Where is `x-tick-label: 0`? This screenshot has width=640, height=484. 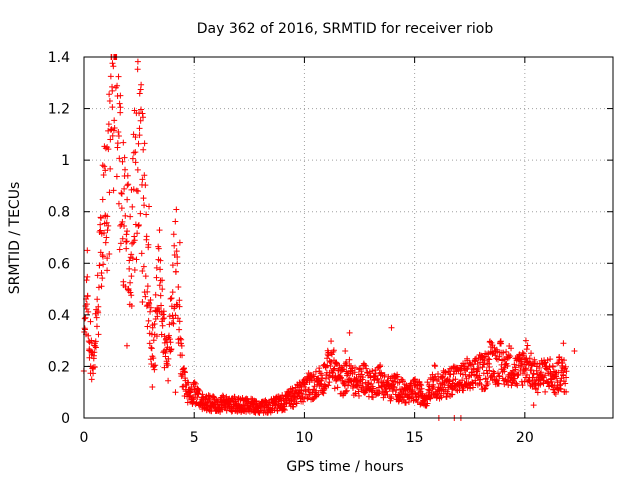 x-tick-label: 0 is located at coordinates (84, 438).